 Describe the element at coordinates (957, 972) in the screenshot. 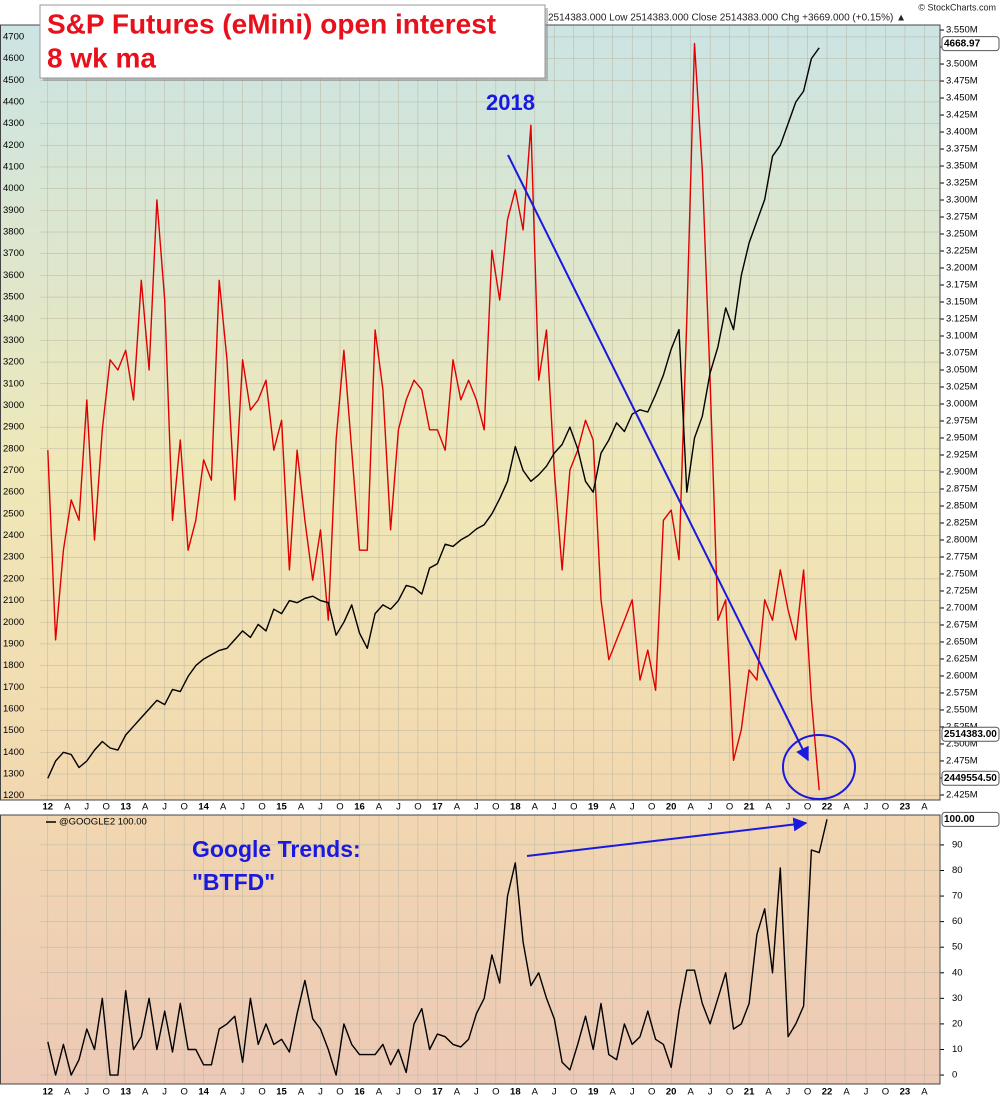

I see `y-tick-label: 40` at that location.